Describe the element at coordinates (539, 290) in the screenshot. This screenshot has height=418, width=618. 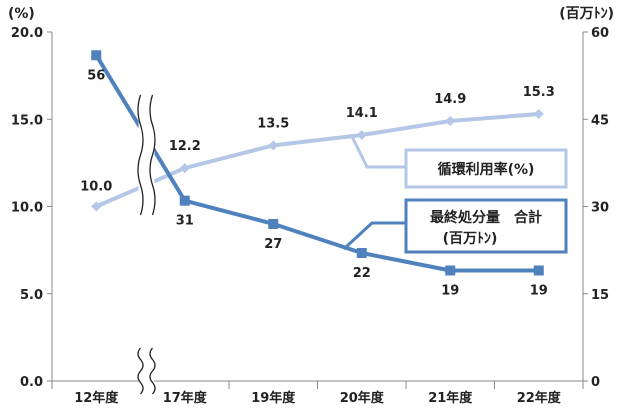
I see `data-label-1-5: 19` at that location.